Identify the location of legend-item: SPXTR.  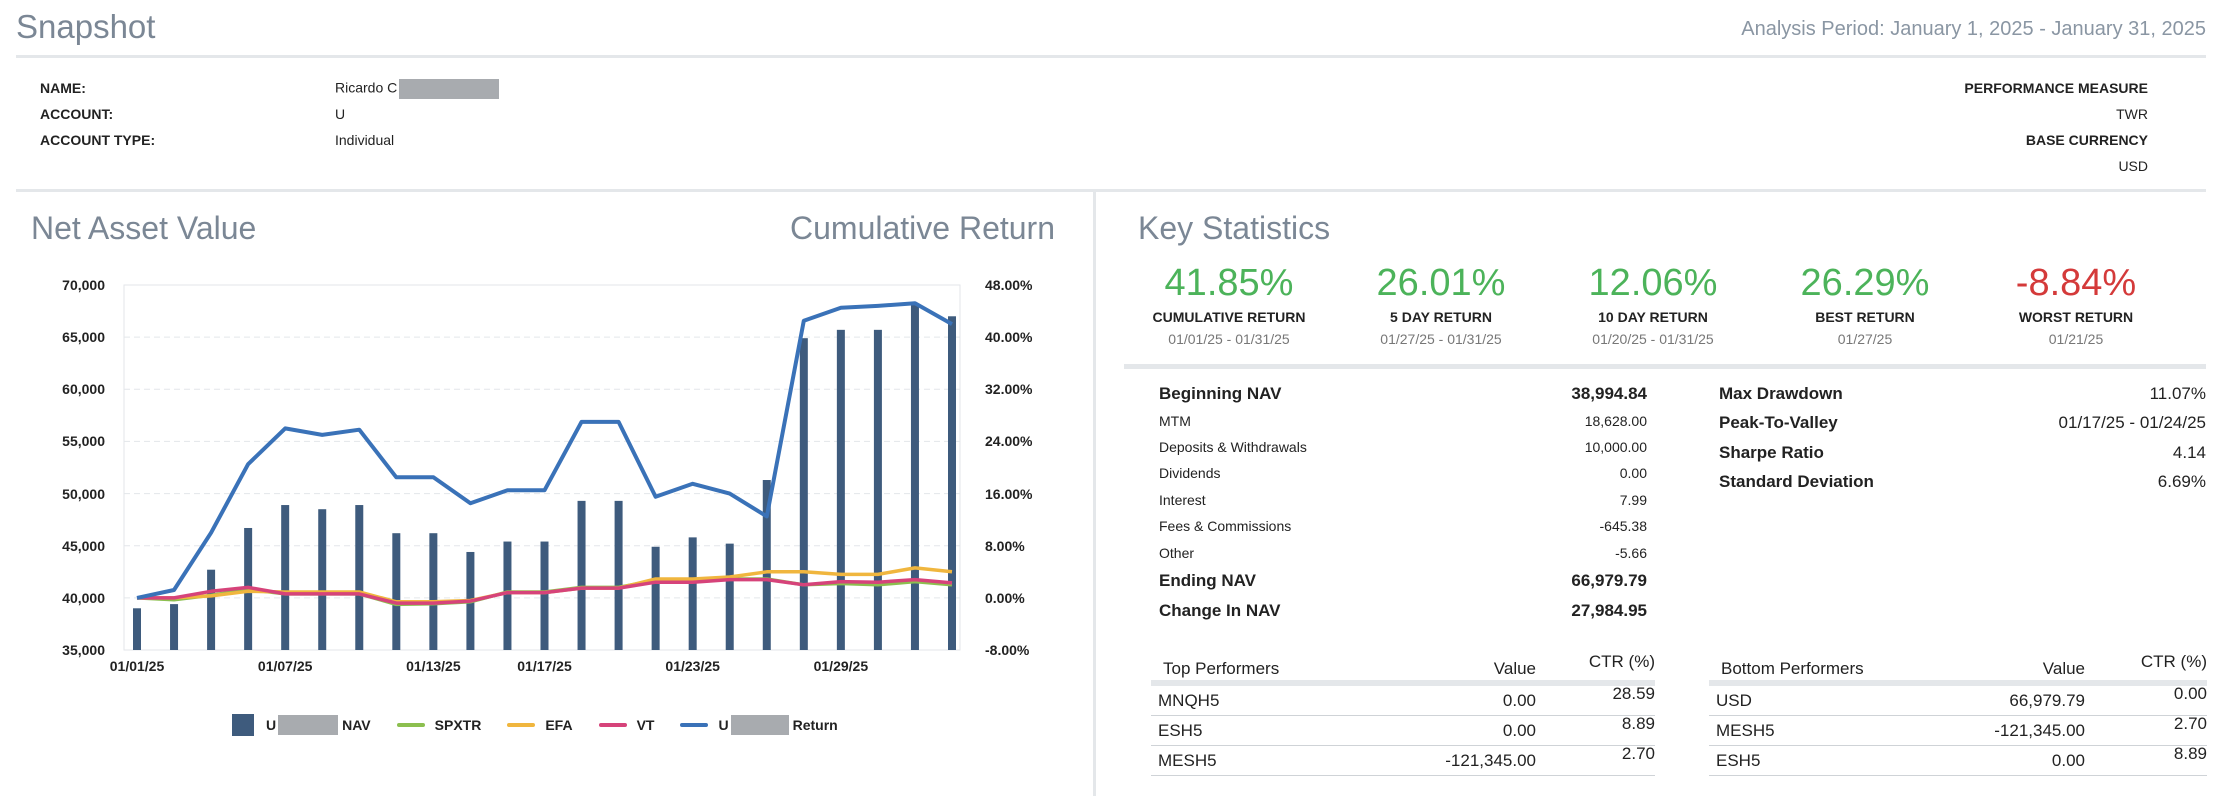
(439, 725).